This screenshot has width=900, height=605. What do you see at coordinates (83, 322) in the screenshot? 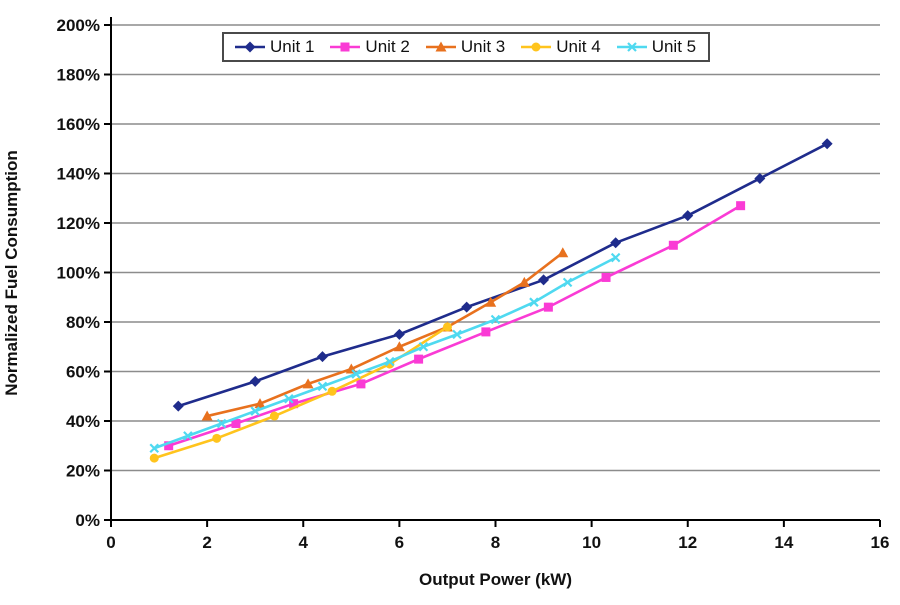
I see `y-tick-label: 80%` at bounding box center [83, 322].